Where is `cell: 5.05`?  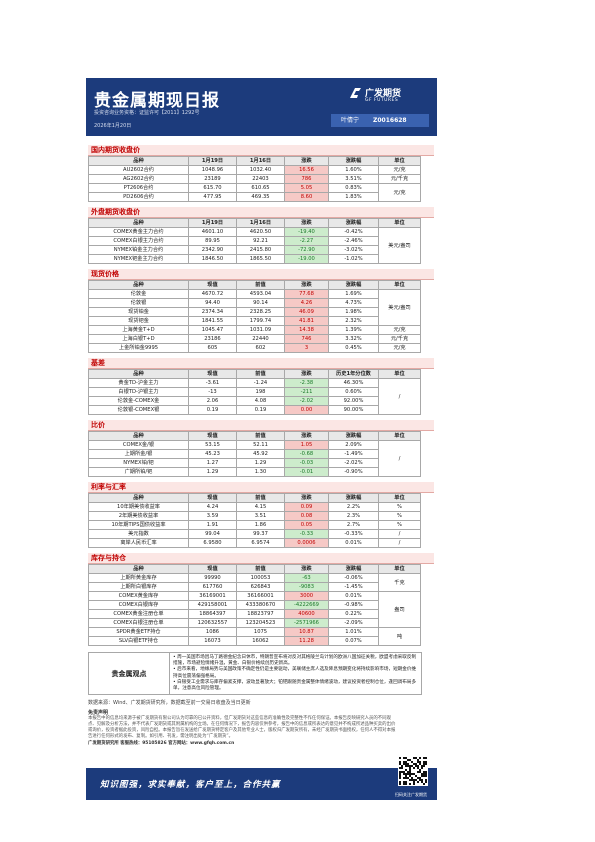 cell: 5.05 is located at coordinates (306, 188).